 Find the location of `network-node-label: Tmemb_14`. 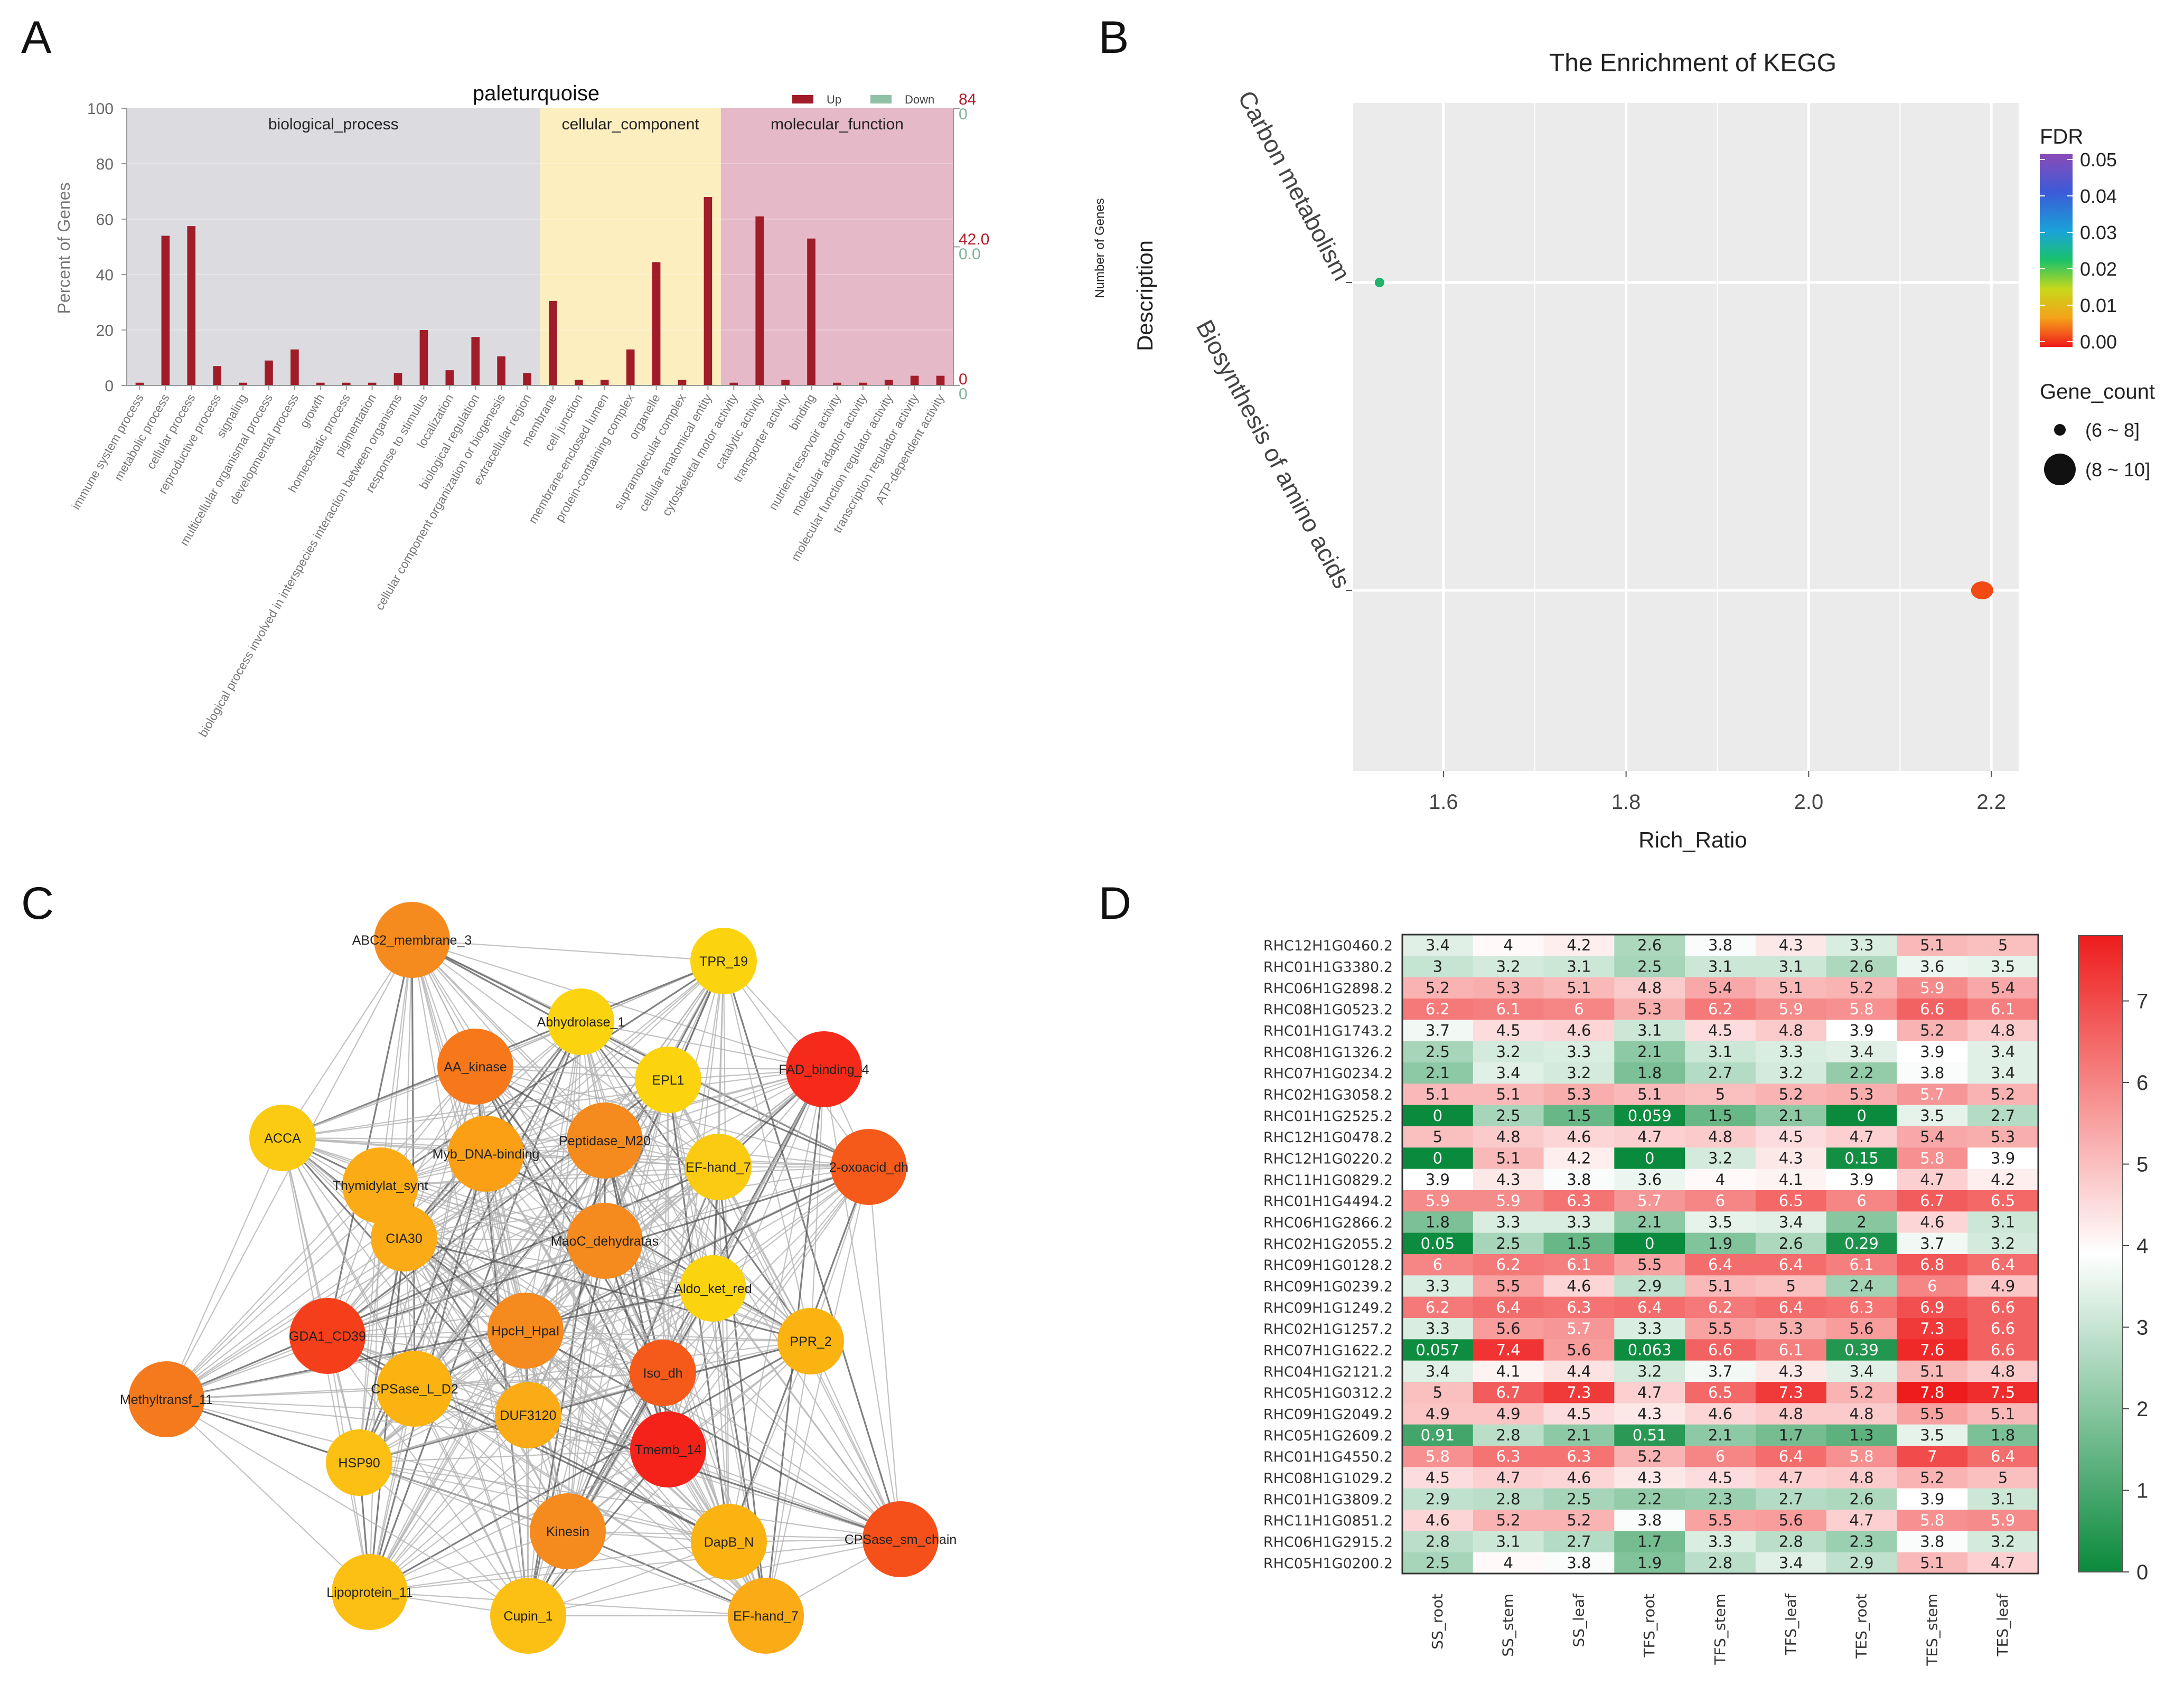

network-node-label: Tmemb_14 is located at coordinates (668, 1450).